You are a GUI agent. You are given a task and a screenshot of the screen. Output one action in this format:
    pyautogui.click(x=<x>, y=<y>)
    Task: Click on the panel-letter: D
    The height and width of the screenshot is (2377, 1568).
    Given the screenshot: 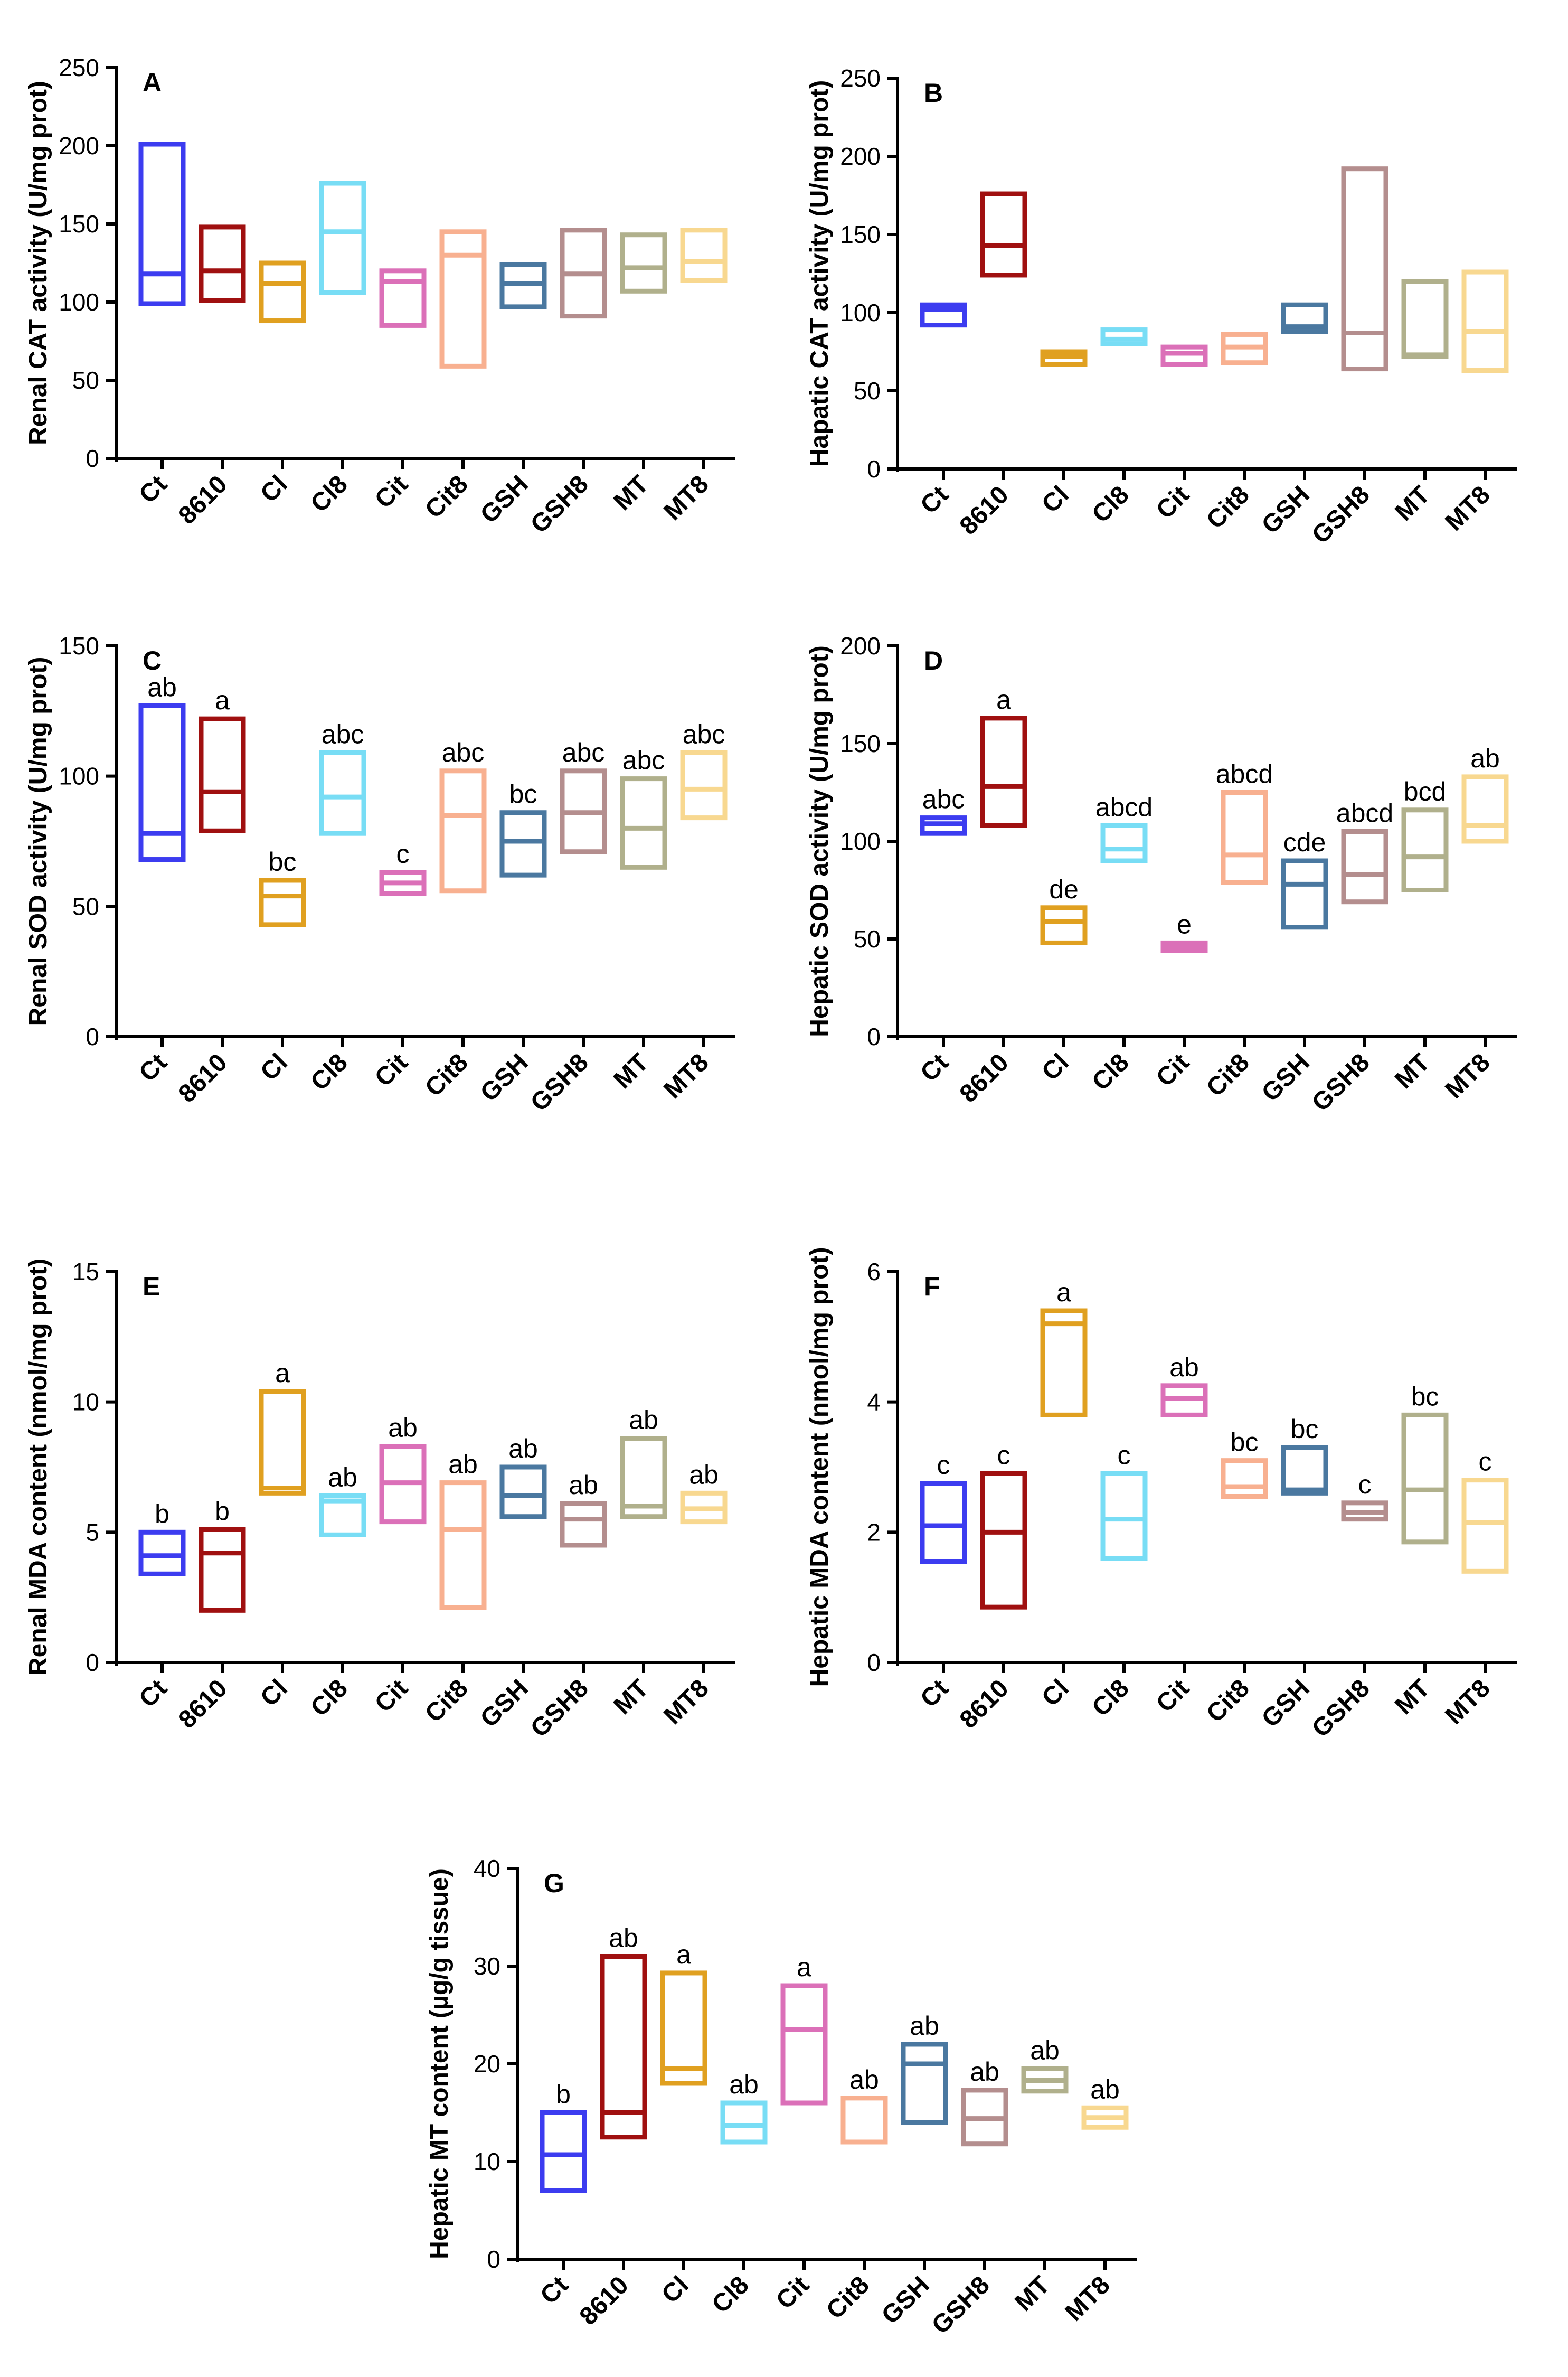 What is the action you would take?
    pyautogui.click(x=934, y=660)
    